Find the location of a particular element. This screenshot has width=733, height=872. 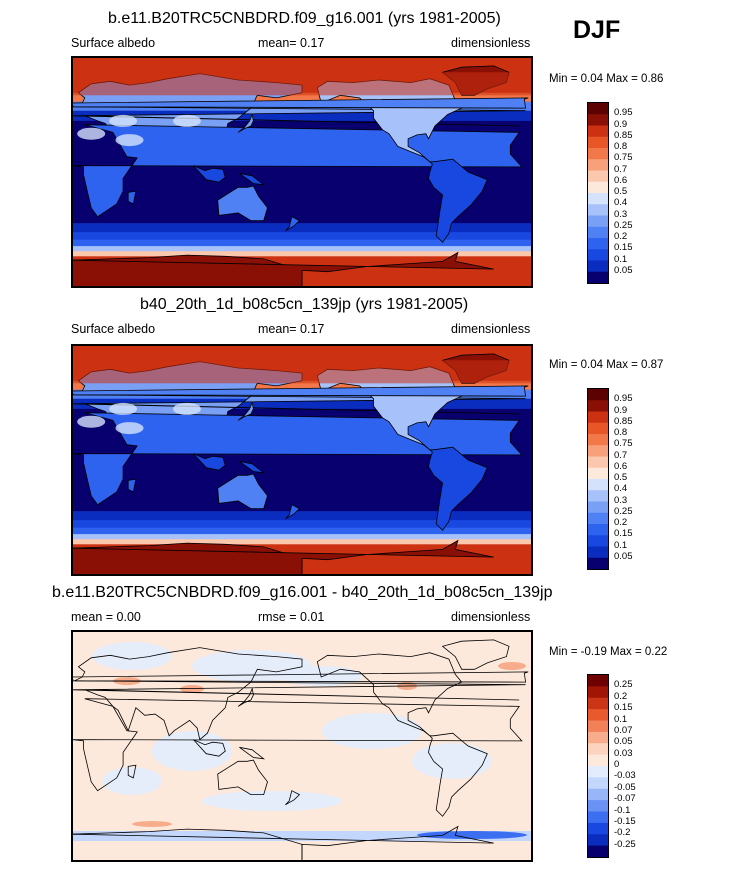

coastline-antarctica_w is located at coordinates (283, 843).